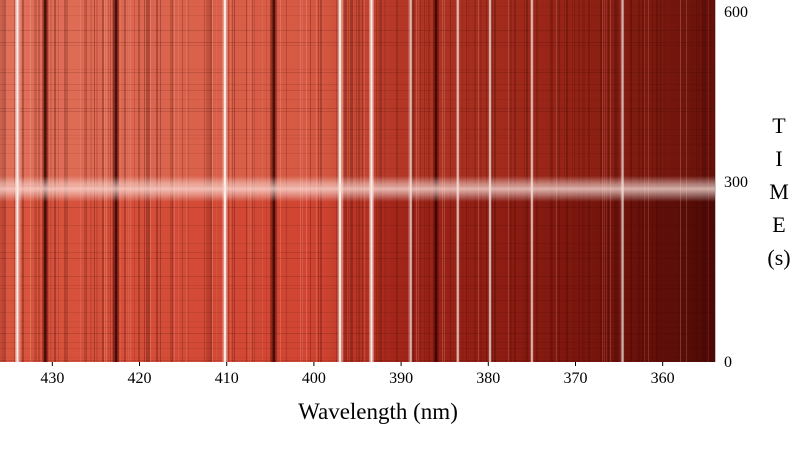 The width and height of the screenshot is (800, 450). I want to click on x-tick-label: 390, so click(401, 378).